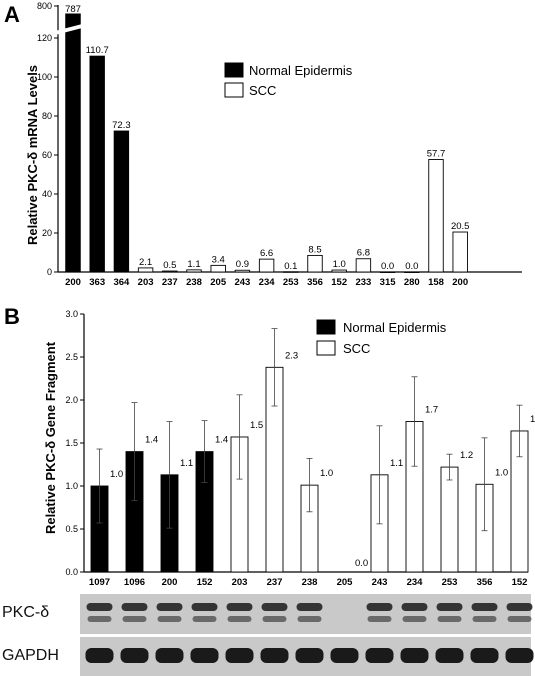 This screenshot has height=676, width=535. What do you see at coordinates (262, 90) in the screenshot?
I see `legend-label-scc: SCC` at bounding box center [262, 90].